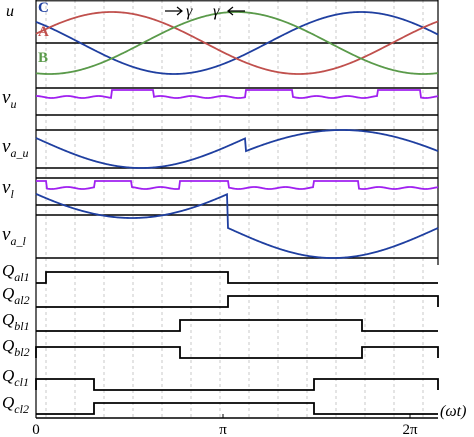 The width and height of the screenshot is (474, 437). I want to click on v-l, so click(237, 185).